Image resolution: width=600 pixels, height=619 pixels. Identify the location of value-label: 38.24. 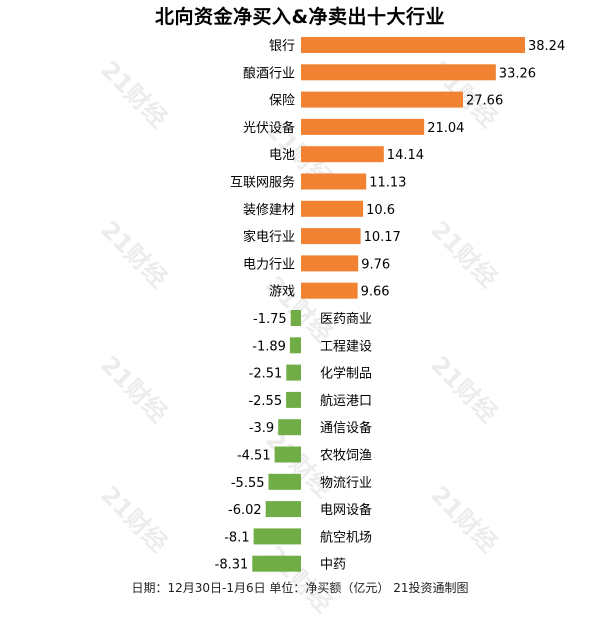
(546, 46).